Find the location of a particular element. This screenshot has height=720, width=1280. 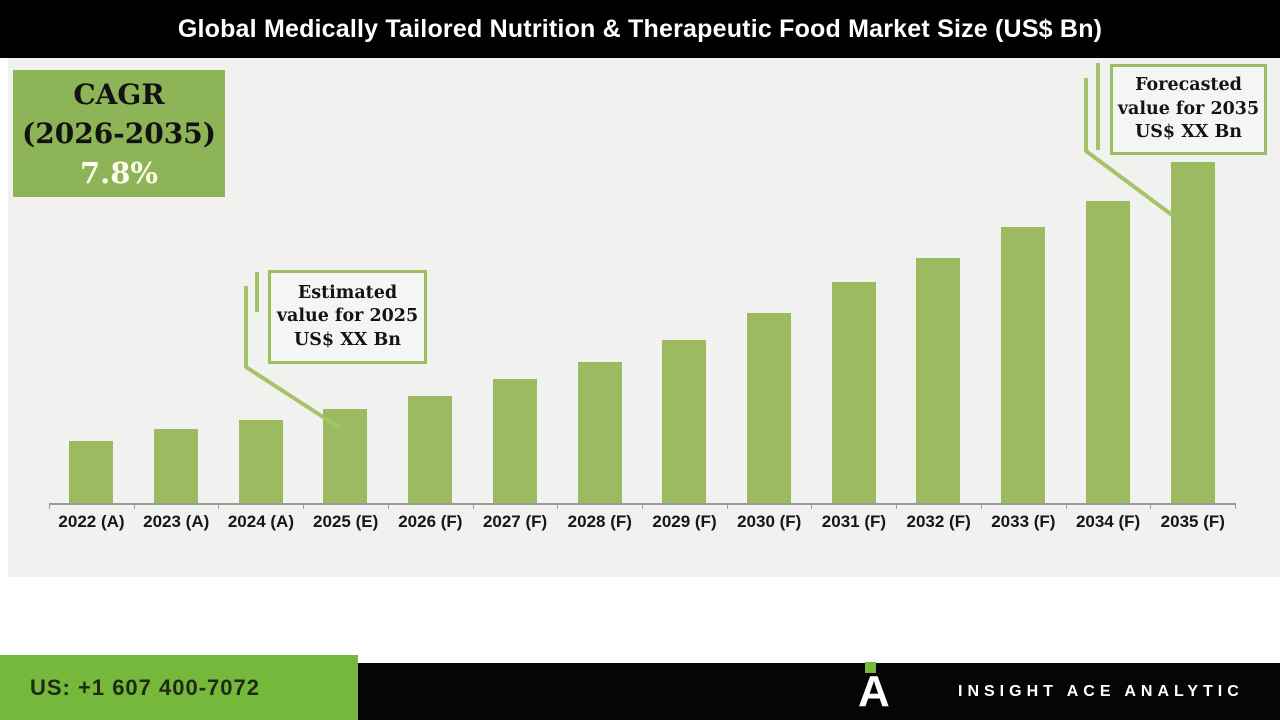

cagr-period: (2026-2035) is located at coordinates (119, 133).